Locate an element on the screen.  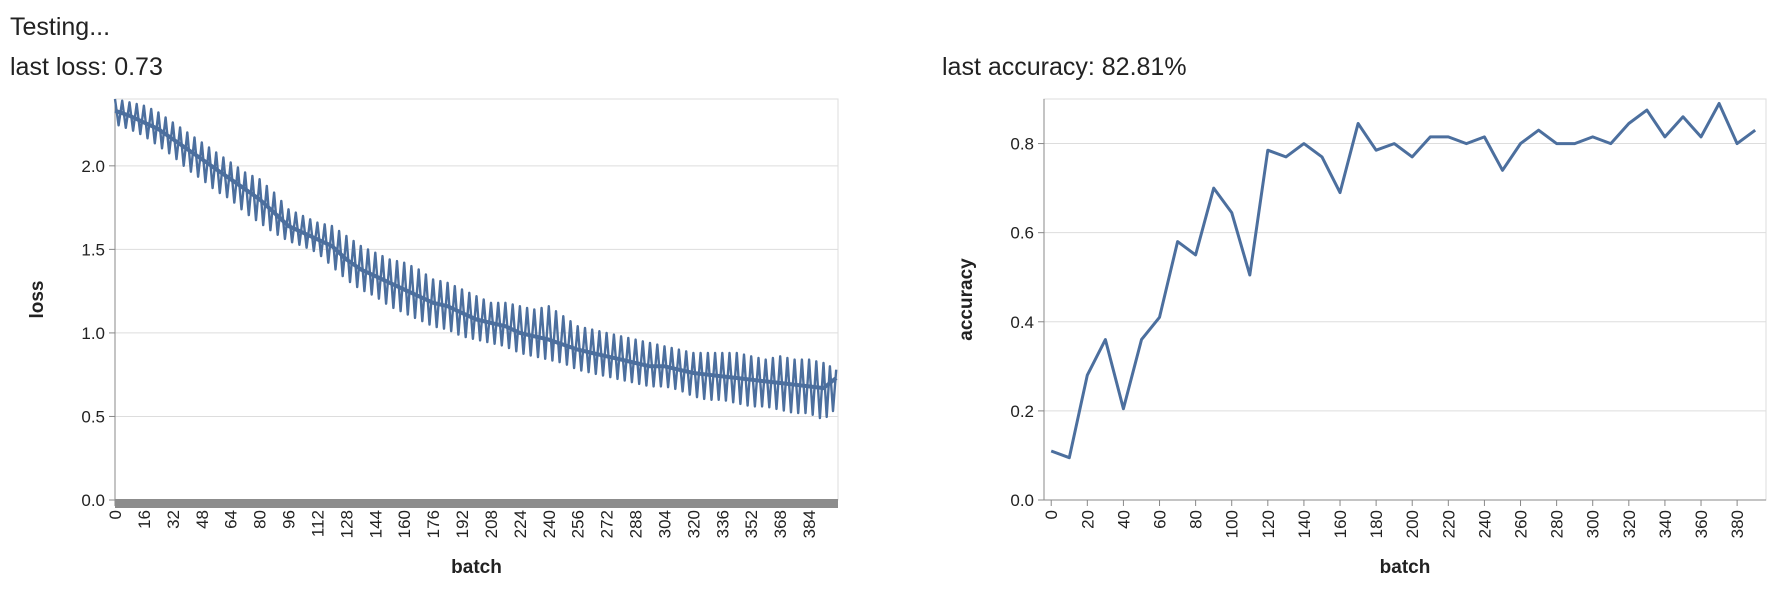
x-tick-label: 200 is located at coordinates (1412, 524).